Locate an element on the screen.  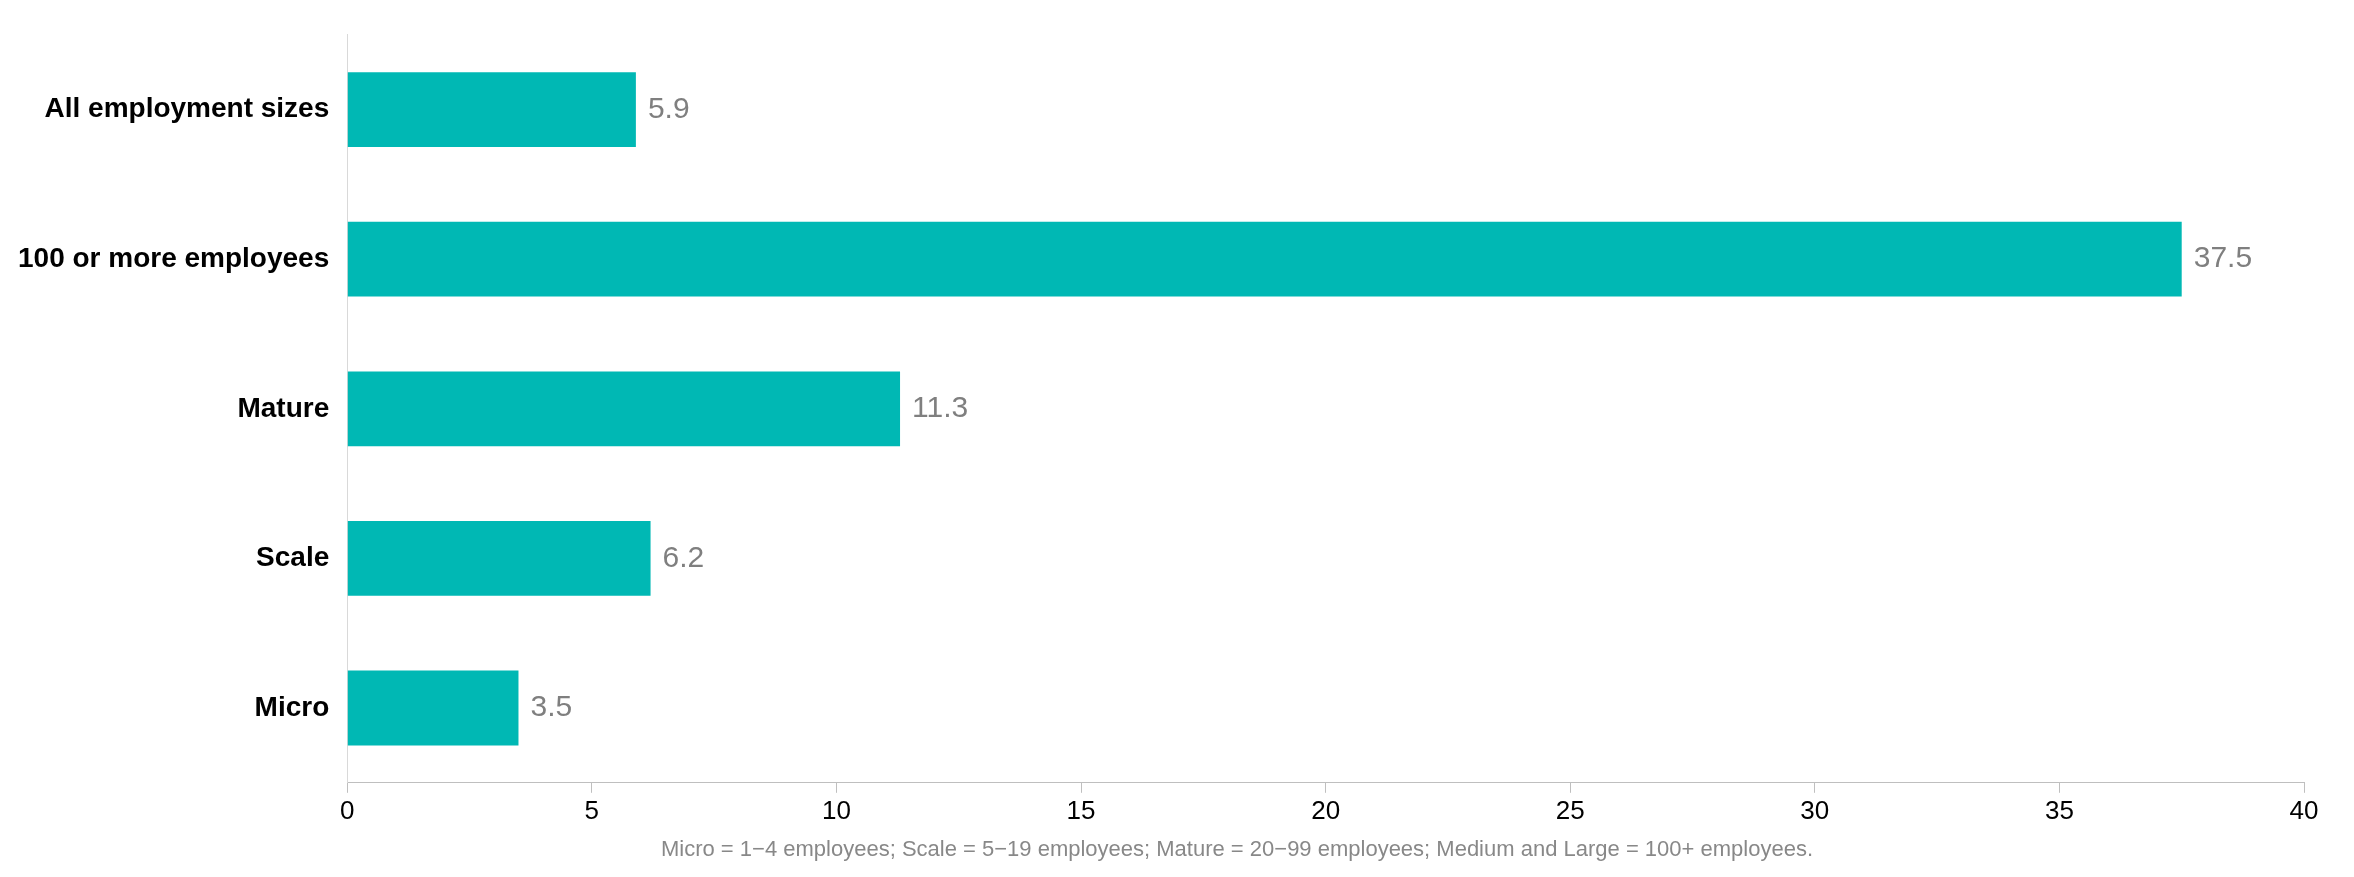
y-tick-label: All employment sizes is located at coordinates (187, 108).